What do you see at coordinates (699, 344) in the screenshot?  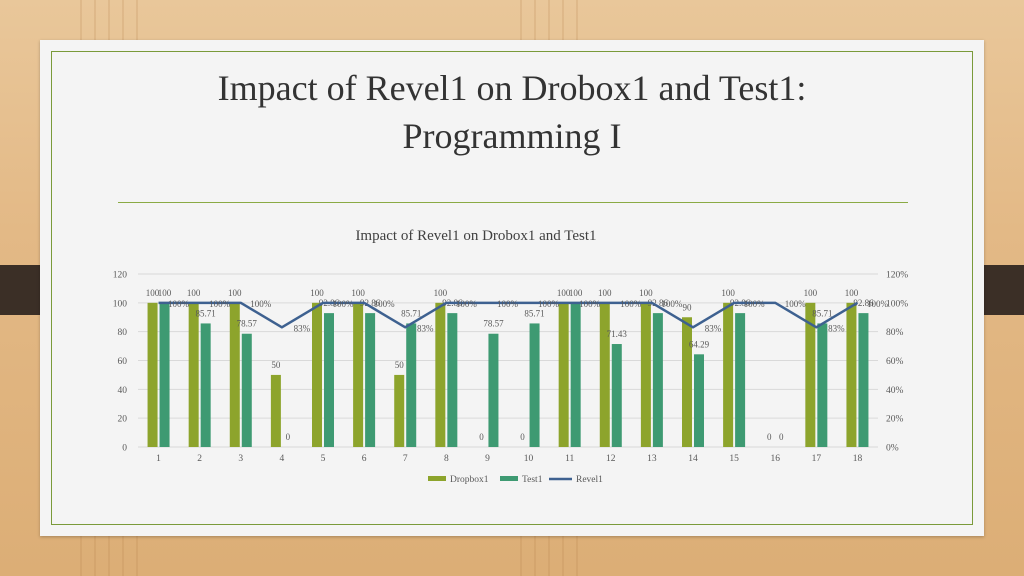 I see `test-data-label: 64.29` at bounding box center [699, 344].